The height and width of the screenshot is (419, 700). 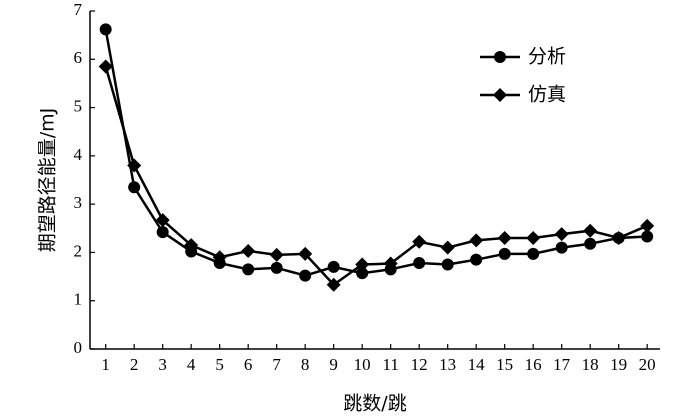 What do you see at coordinates (647, 364) in the screenshot?
I see `x-tick-label: 20` at bounding box center [647, 364].